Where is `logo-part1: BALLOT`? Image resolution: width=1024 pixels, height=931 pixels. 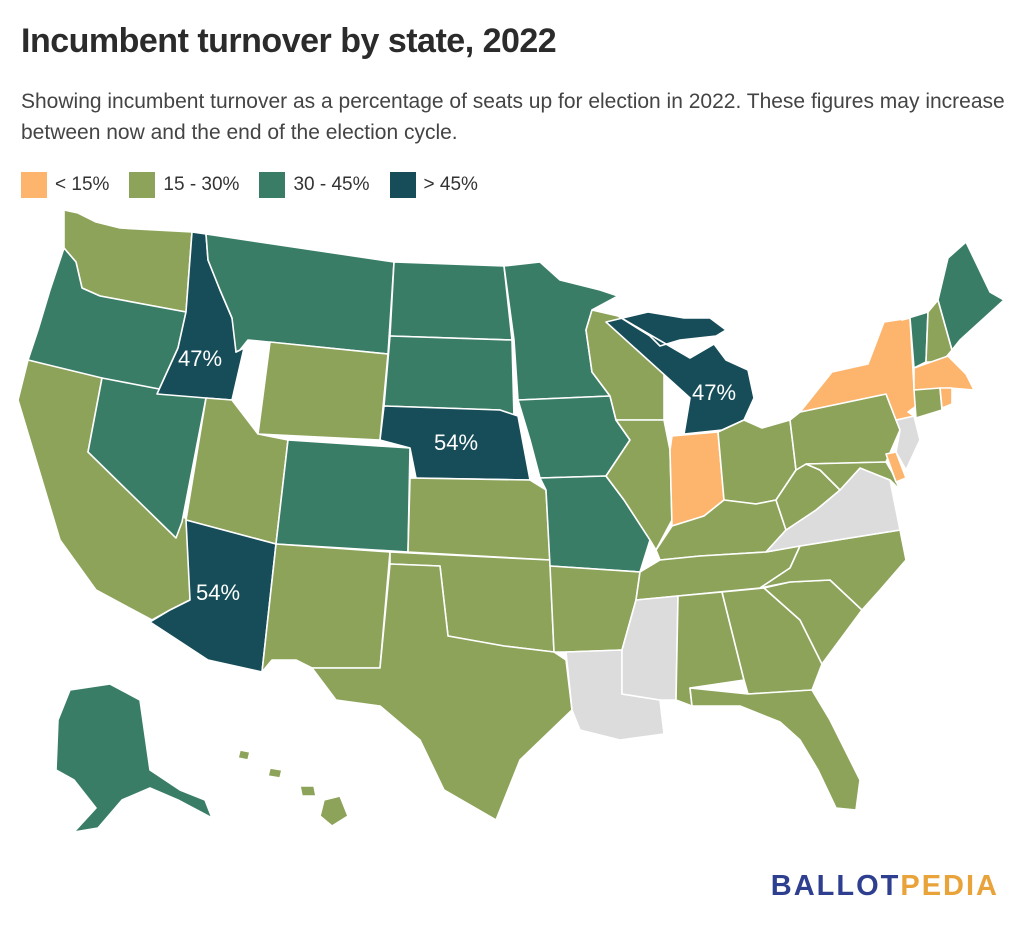
logo-part1: BALLOT is located at coordinates (835, 886).